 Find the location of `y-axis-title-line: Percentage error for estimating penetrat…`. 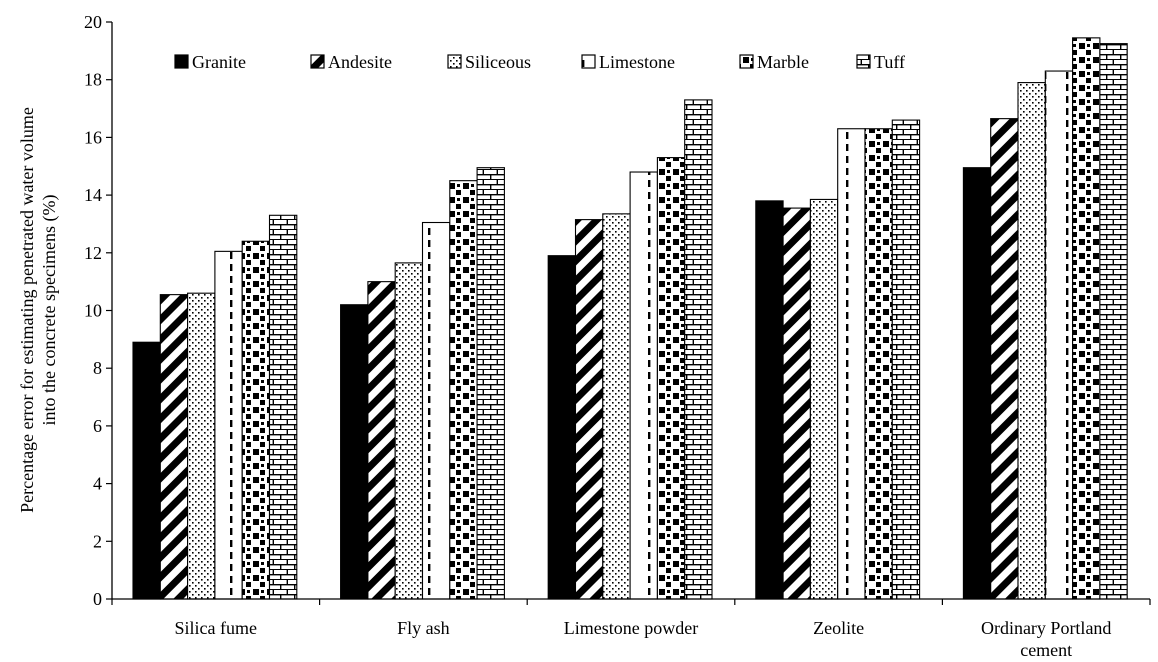

y-axis-title-line: Percentage error for estimating penetrat… is located at coordinates (27, 310).